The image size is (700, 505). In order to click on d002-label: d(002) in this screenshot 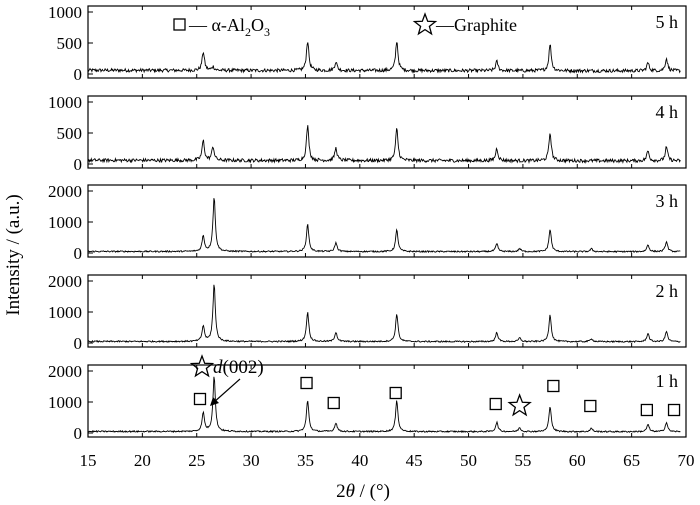, I will do `click(238, 367)`.